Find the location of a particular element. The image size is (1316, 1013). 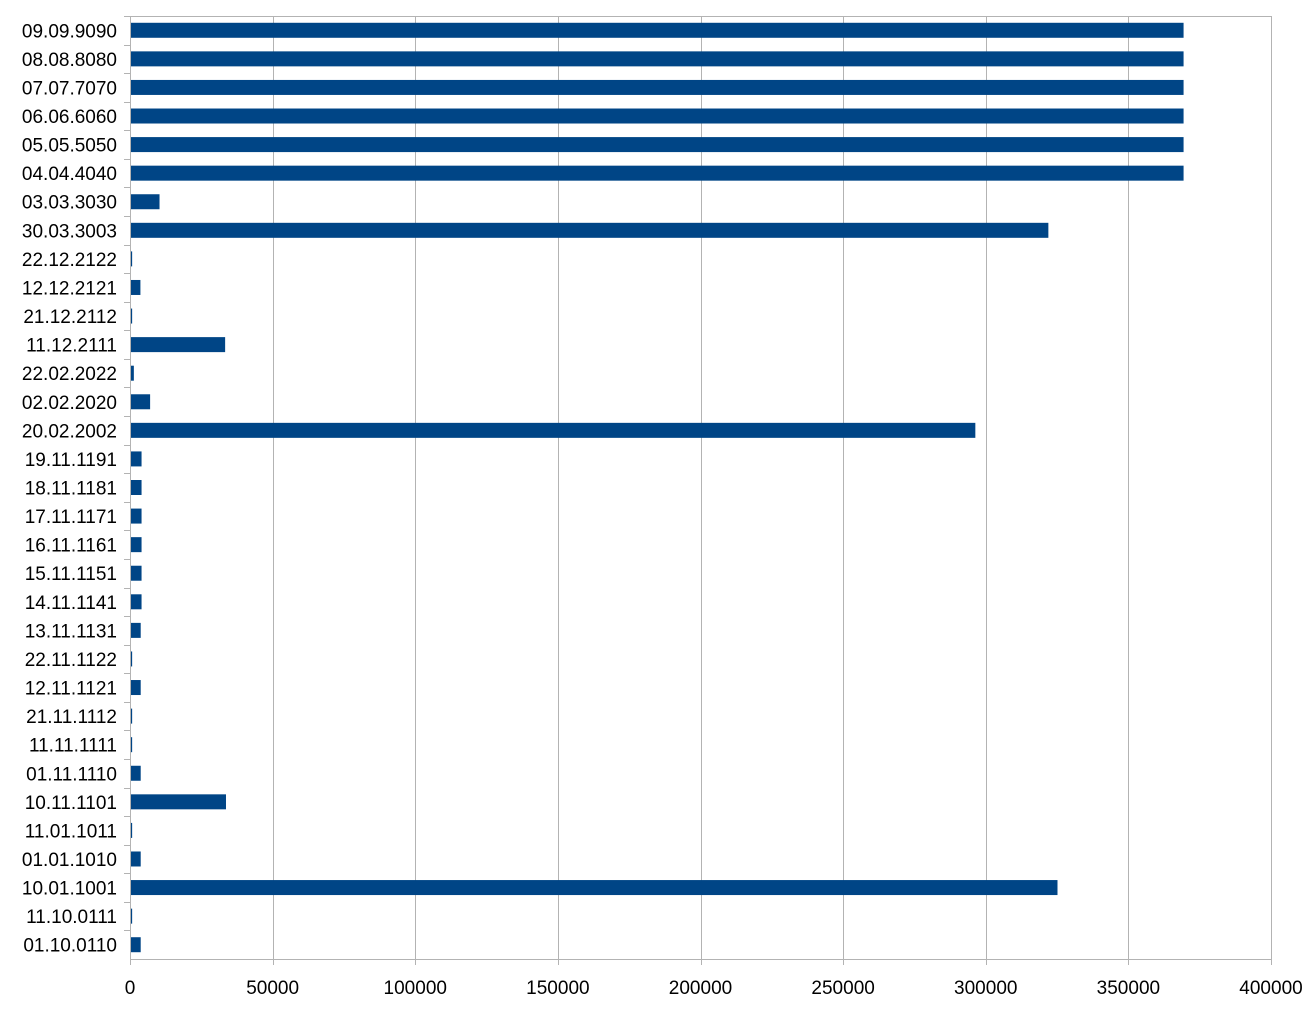

x-tick-label: 400000 is located at coordinates (1270, 988).